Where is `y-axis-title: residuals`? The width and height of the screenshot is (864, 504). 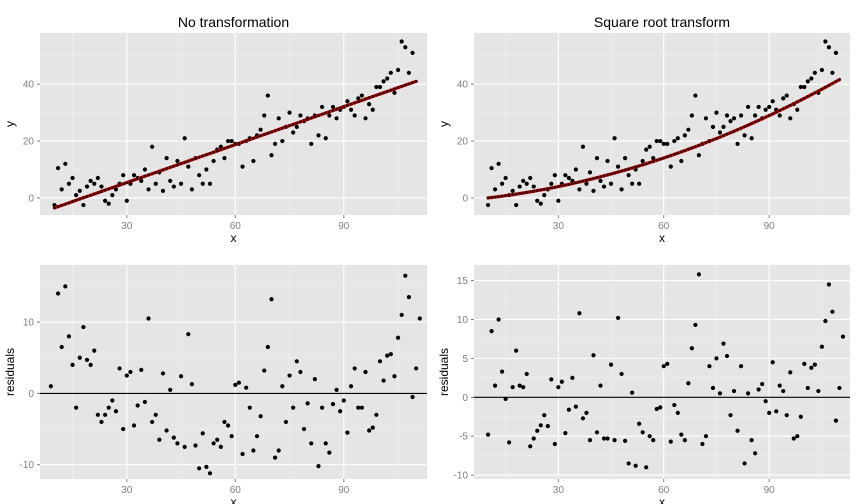 y-axis-title: residuals is located at coordinates (444, 372).